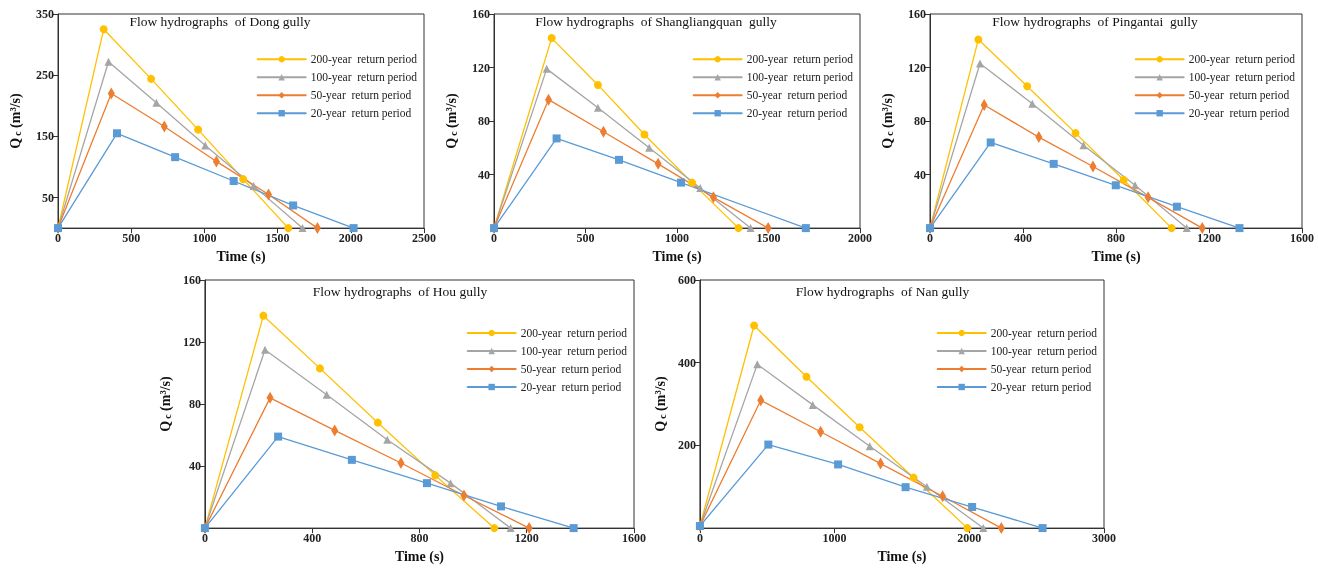 This screenshot has height=569, width=1318. Describe the element at coordinates (48, 197) in the screenshot. I see `y-tick-label: 50` at that location.